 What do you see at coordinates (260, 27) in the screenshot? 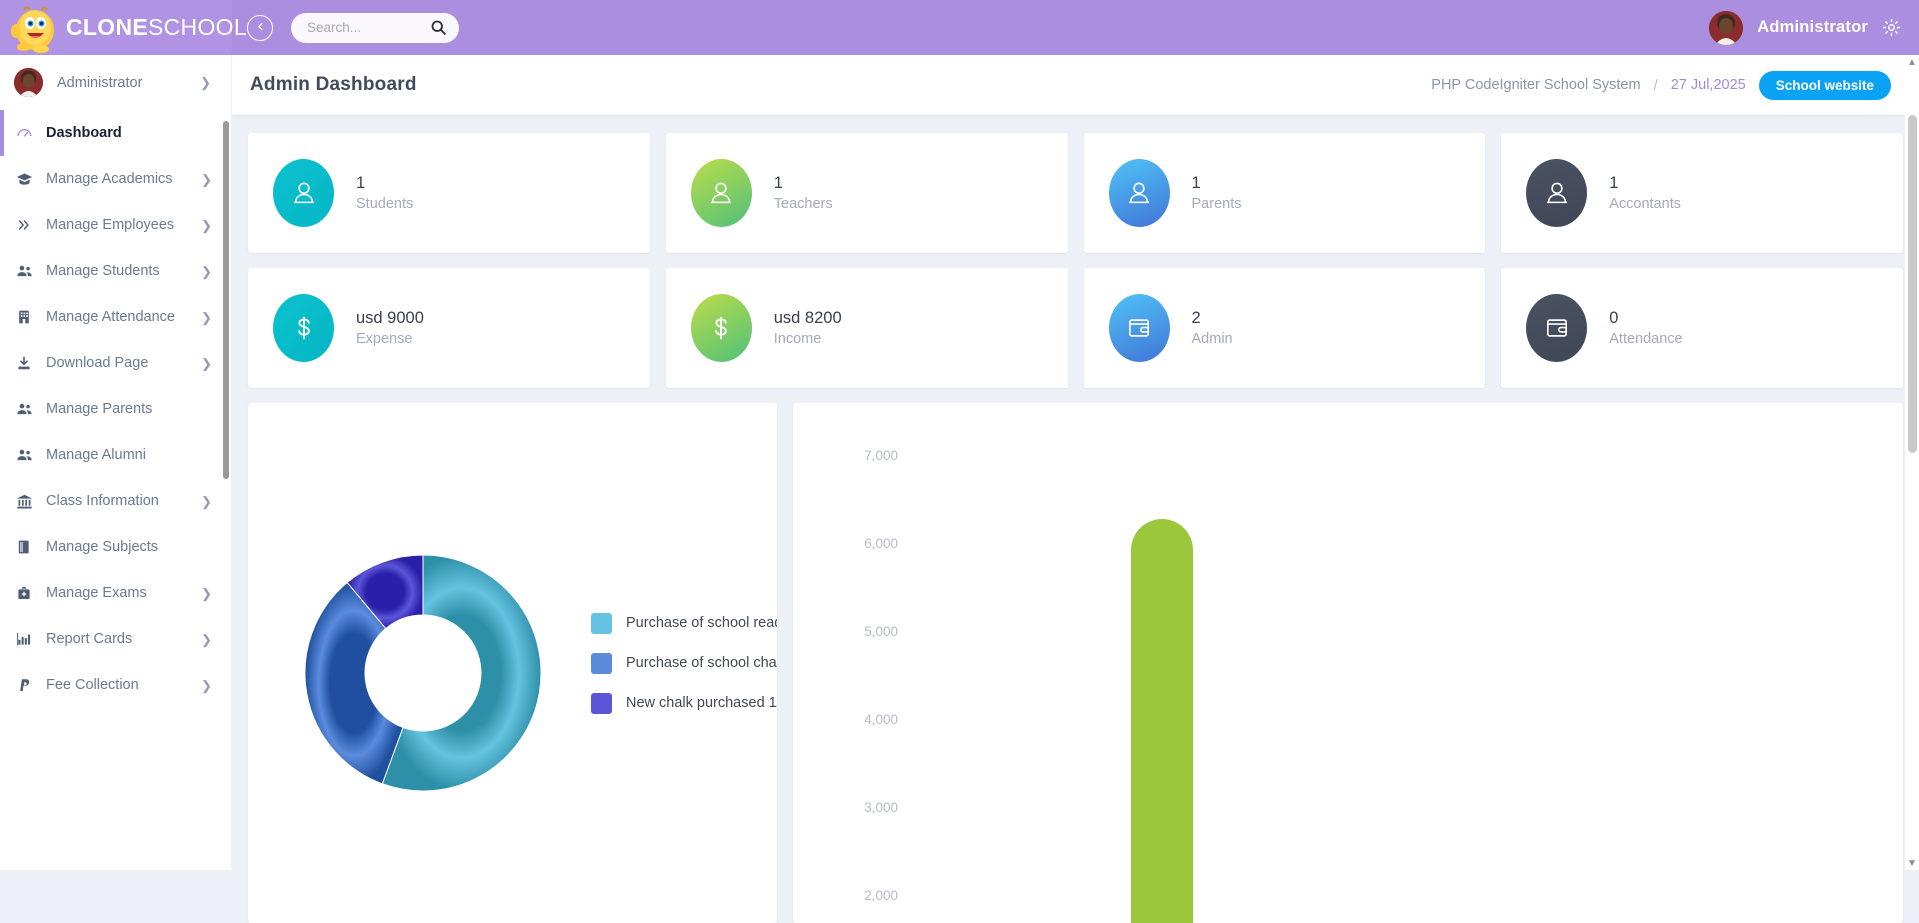
I see `sidebar-collapse-button` at bounding box center [260, 27].